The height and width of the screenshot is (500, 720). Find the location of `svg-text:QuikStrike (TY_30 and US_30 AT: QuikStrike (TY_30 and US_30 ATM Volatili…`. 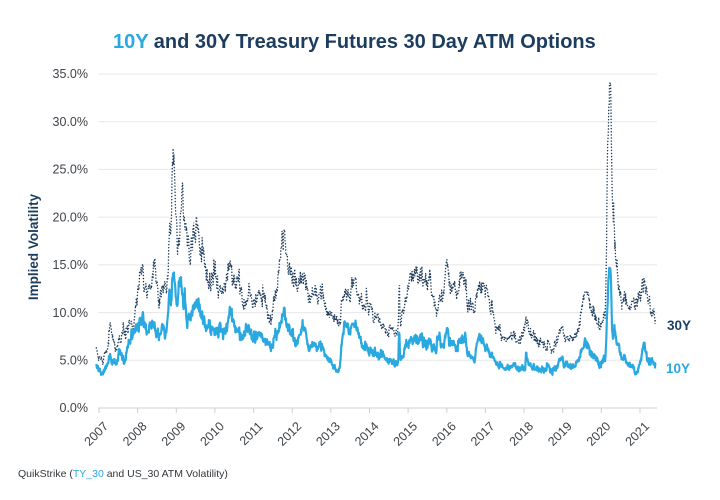

svg-text:QuikStrike (TY_30 and US_30 AT: QuikStrike (TY_30 and US_30 ATM Volatili… is located at coordinates (123, 474).